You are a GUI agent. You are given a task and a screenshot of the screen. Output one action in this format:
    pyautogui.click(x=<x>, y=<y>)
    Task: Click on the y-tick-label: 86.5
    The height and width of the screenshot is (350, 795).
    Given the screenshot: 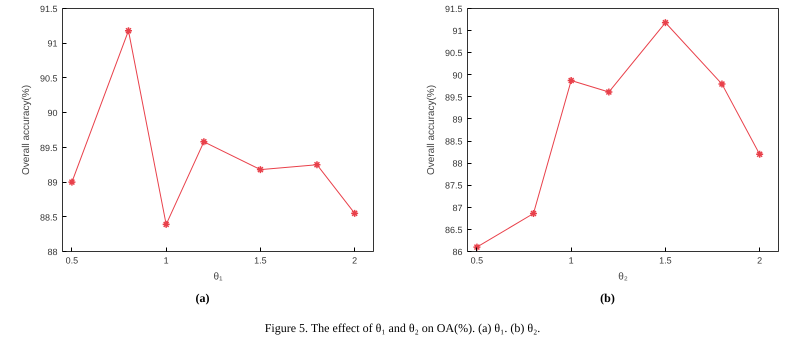 What is the action you would take?
    pyautogui.click(x=453, y=229)
    